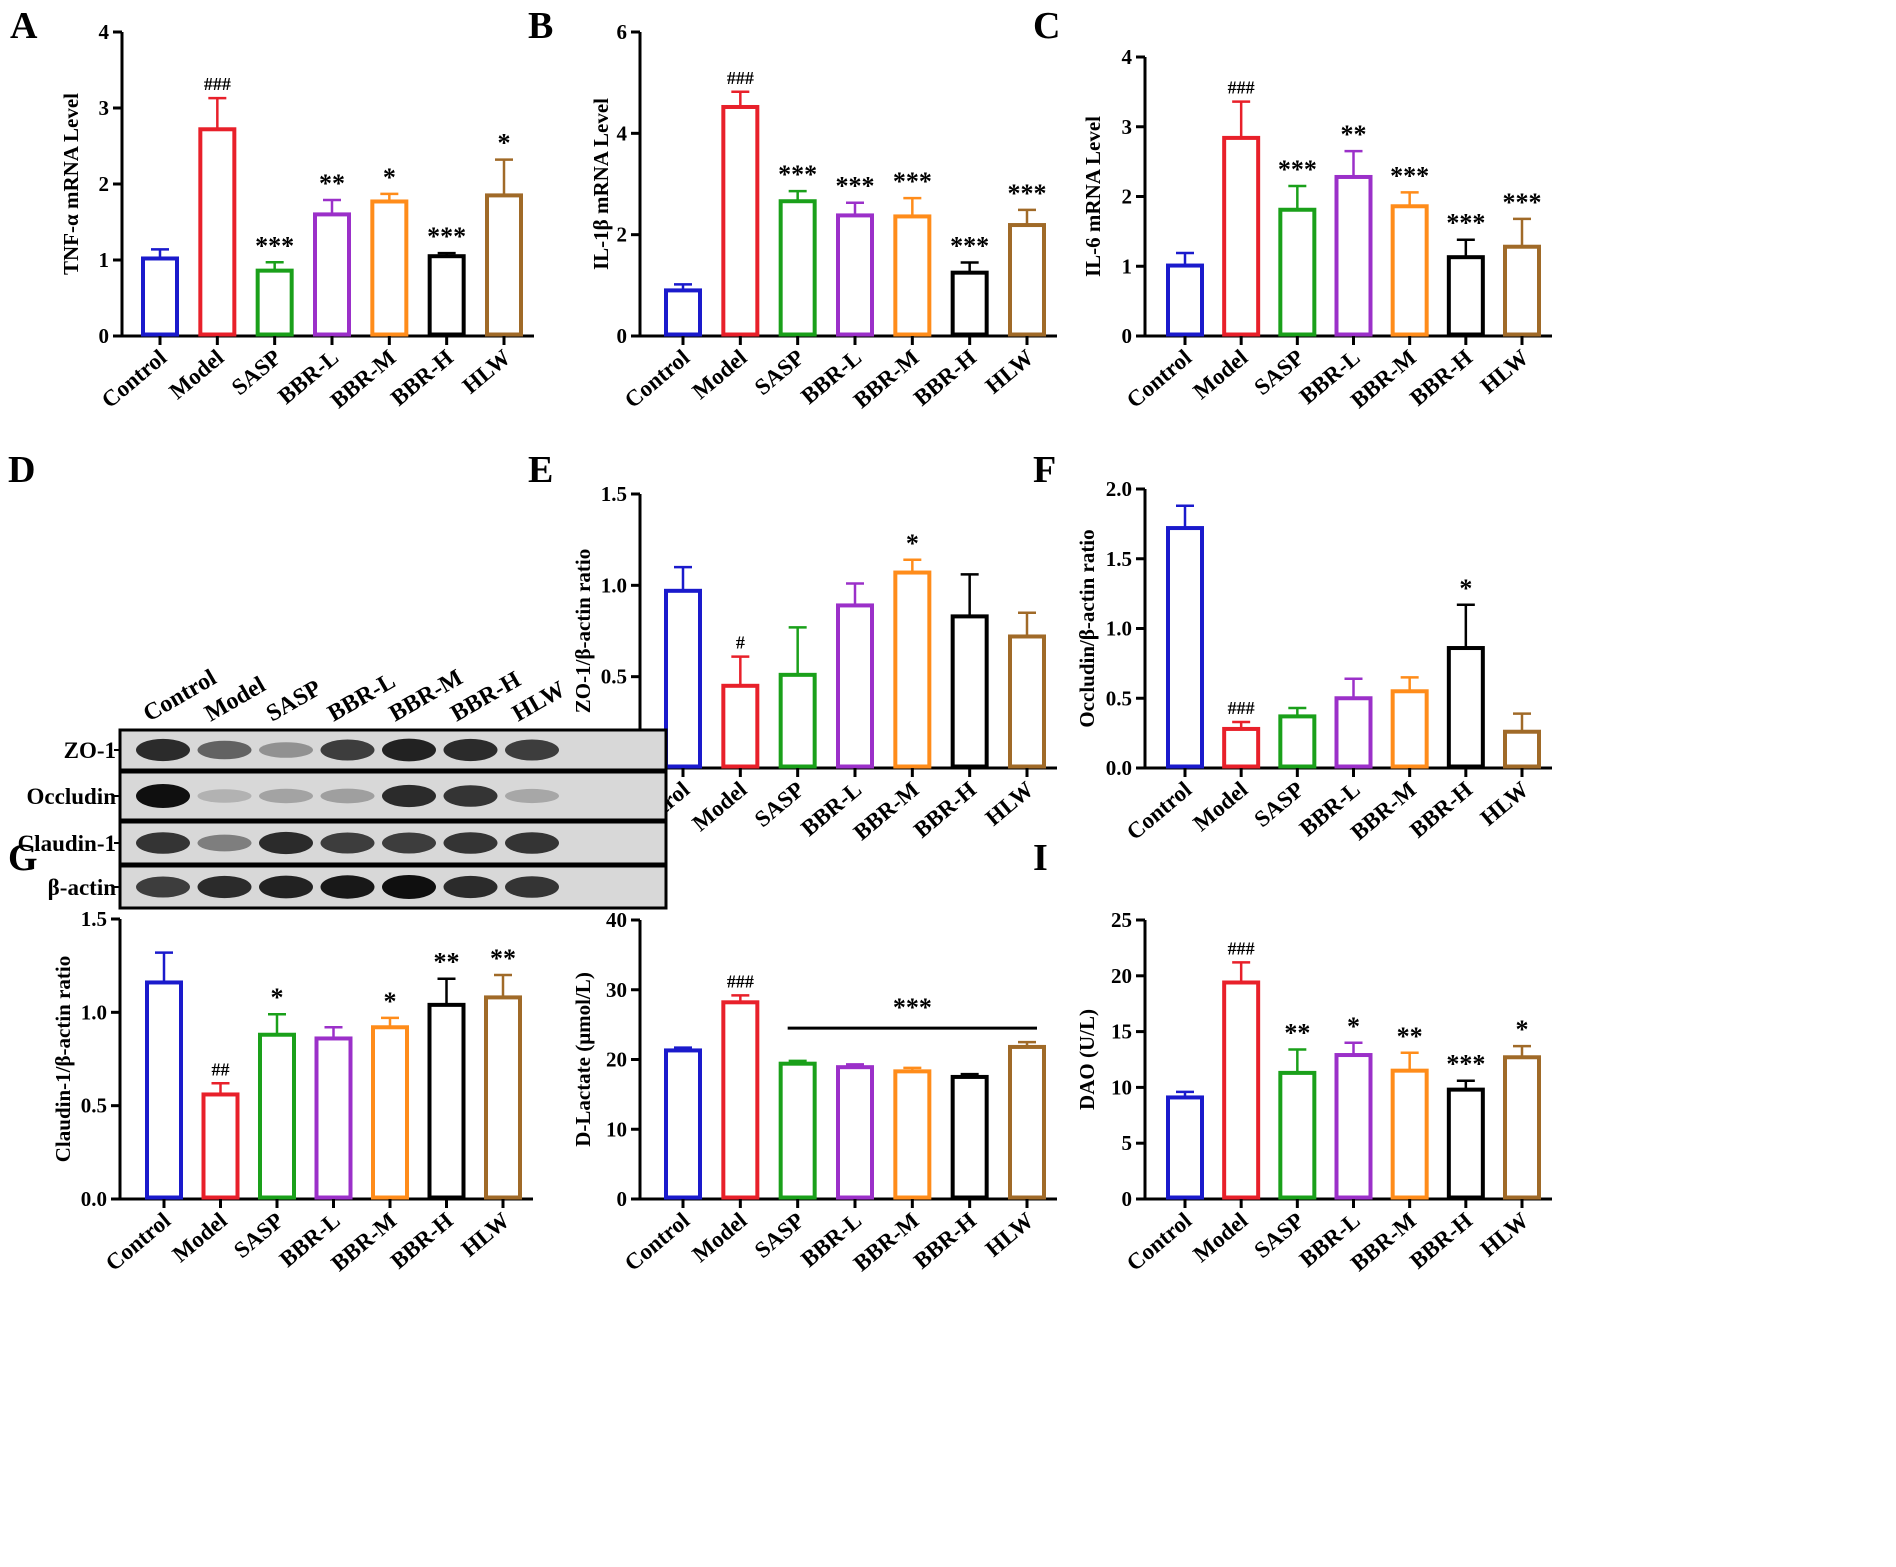 The image size is (1896, 1567). I want to click on y-tick-label: 15, so click(1121, 1032).